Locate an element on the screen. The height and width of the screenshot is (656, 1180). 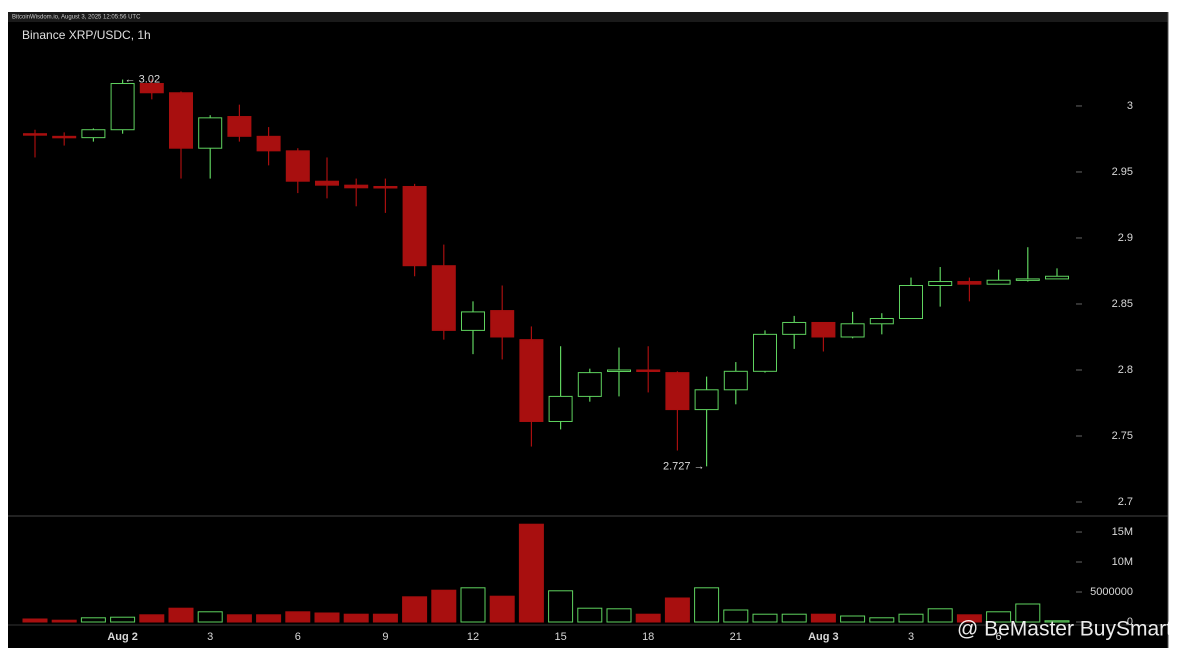
volume-tick-label: 5000000 is located at coordinates (1111, 592).